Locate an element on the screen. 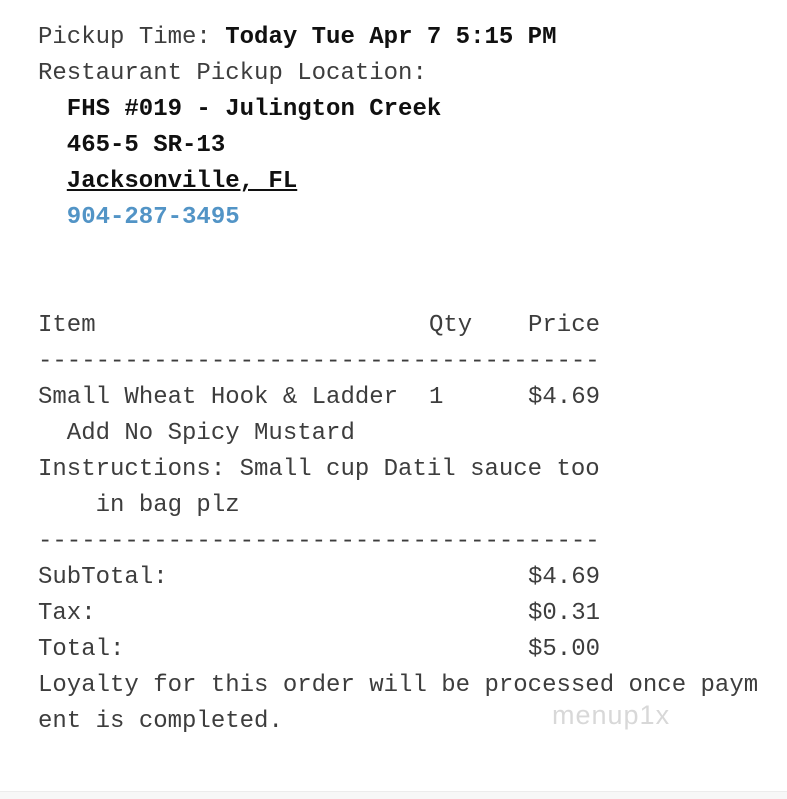 This screenshot has height=799, width=787. subtotal-label: SubTotal: is located at coordinates (103, 577).